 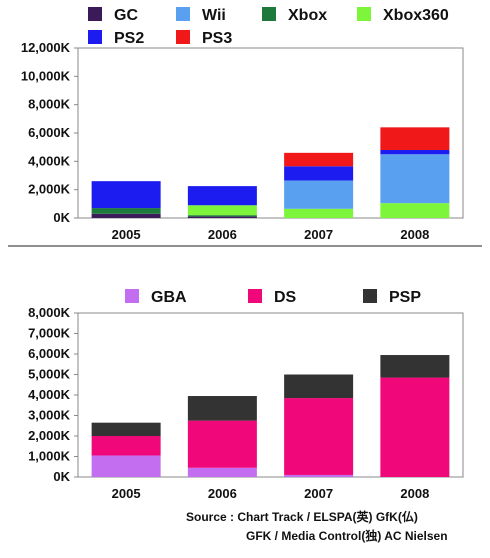 What do you see at coordinates (126, 466) in the screenshot?
I see `bar-gba-2005` at bounding box center [126, 466].